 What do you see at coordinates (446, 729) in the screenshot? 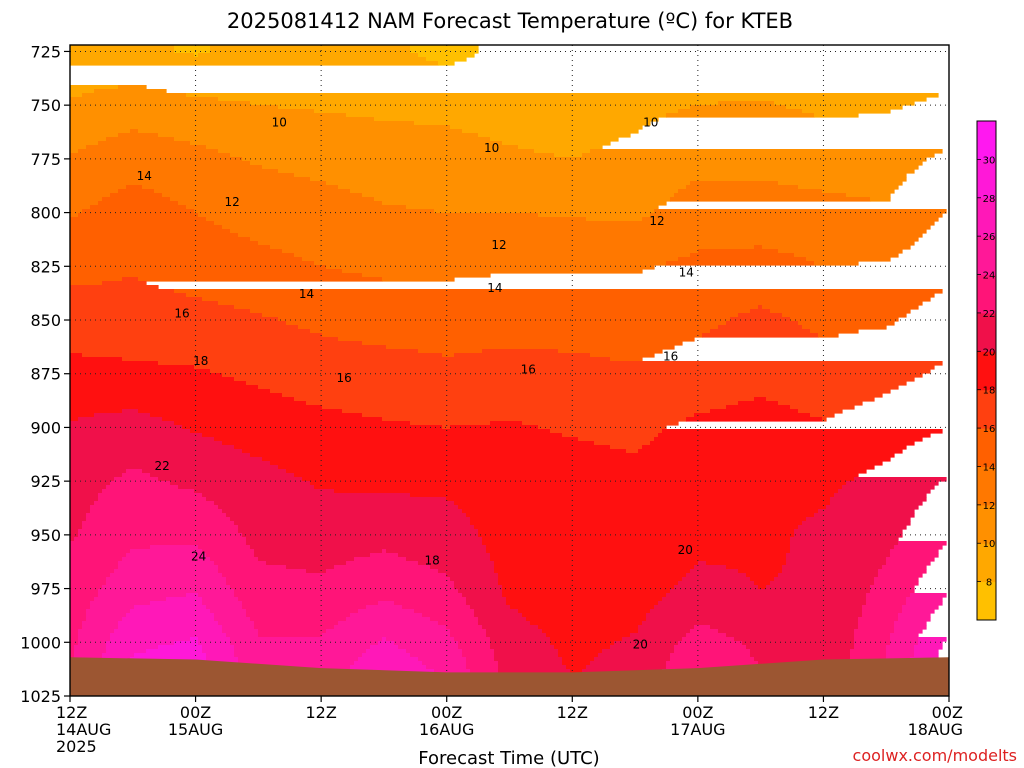
I see `x-tick-label: 16AUG` at bounding box center [446, 729].